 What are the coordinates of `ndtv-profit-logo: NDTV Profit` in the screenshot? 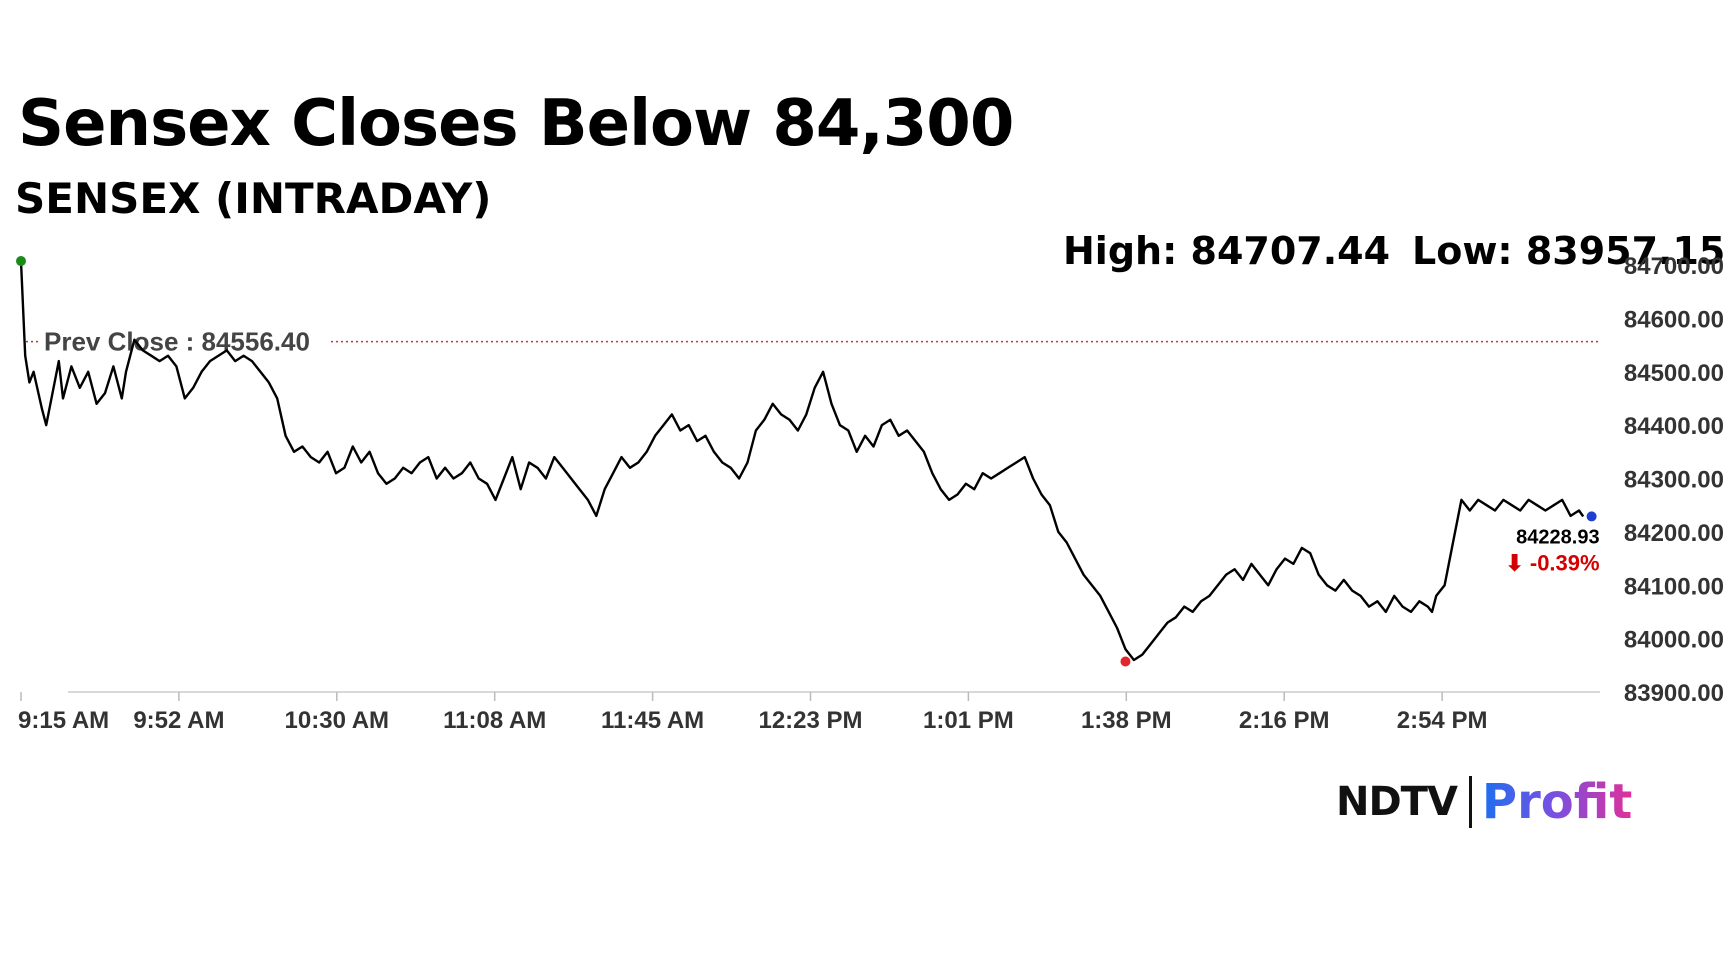 It's located at (1484, 802).